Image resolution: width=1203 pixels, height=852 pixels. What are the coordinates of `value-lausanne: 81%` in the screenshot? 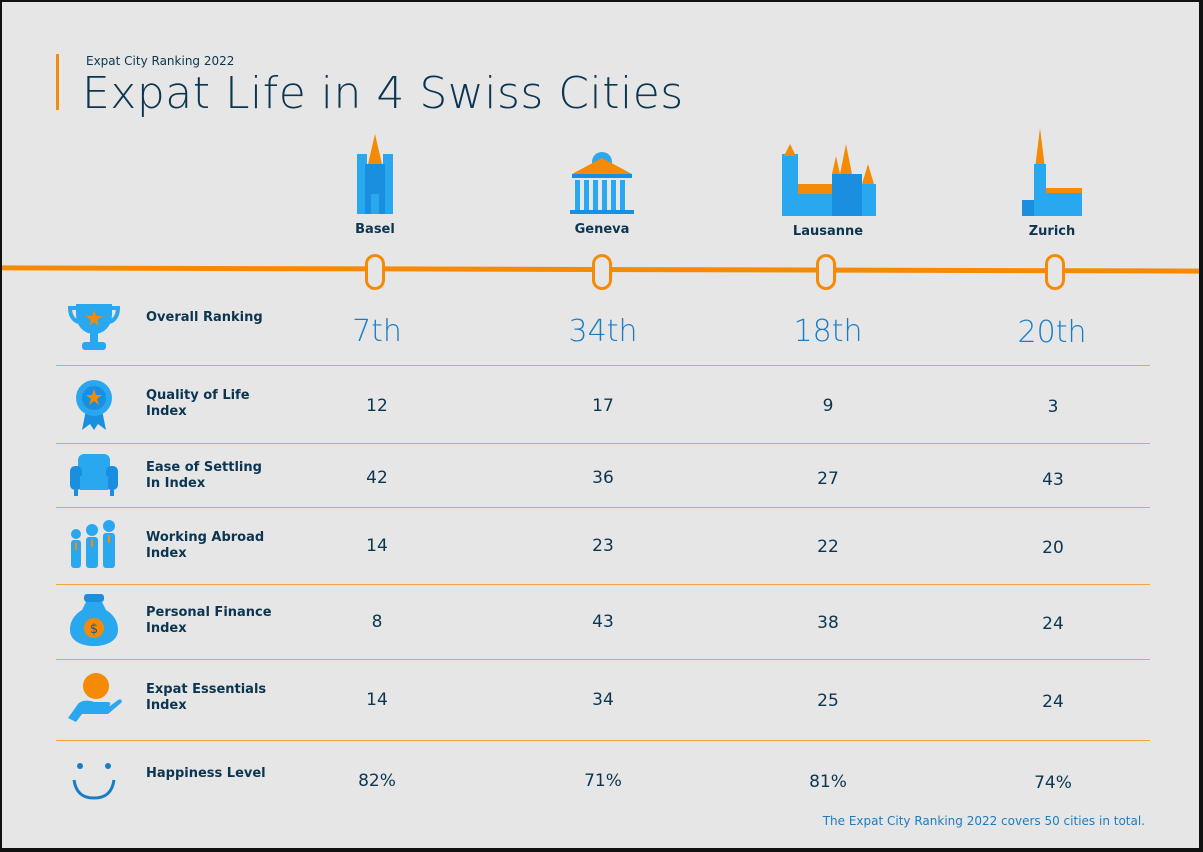 It's located at (828, 782).